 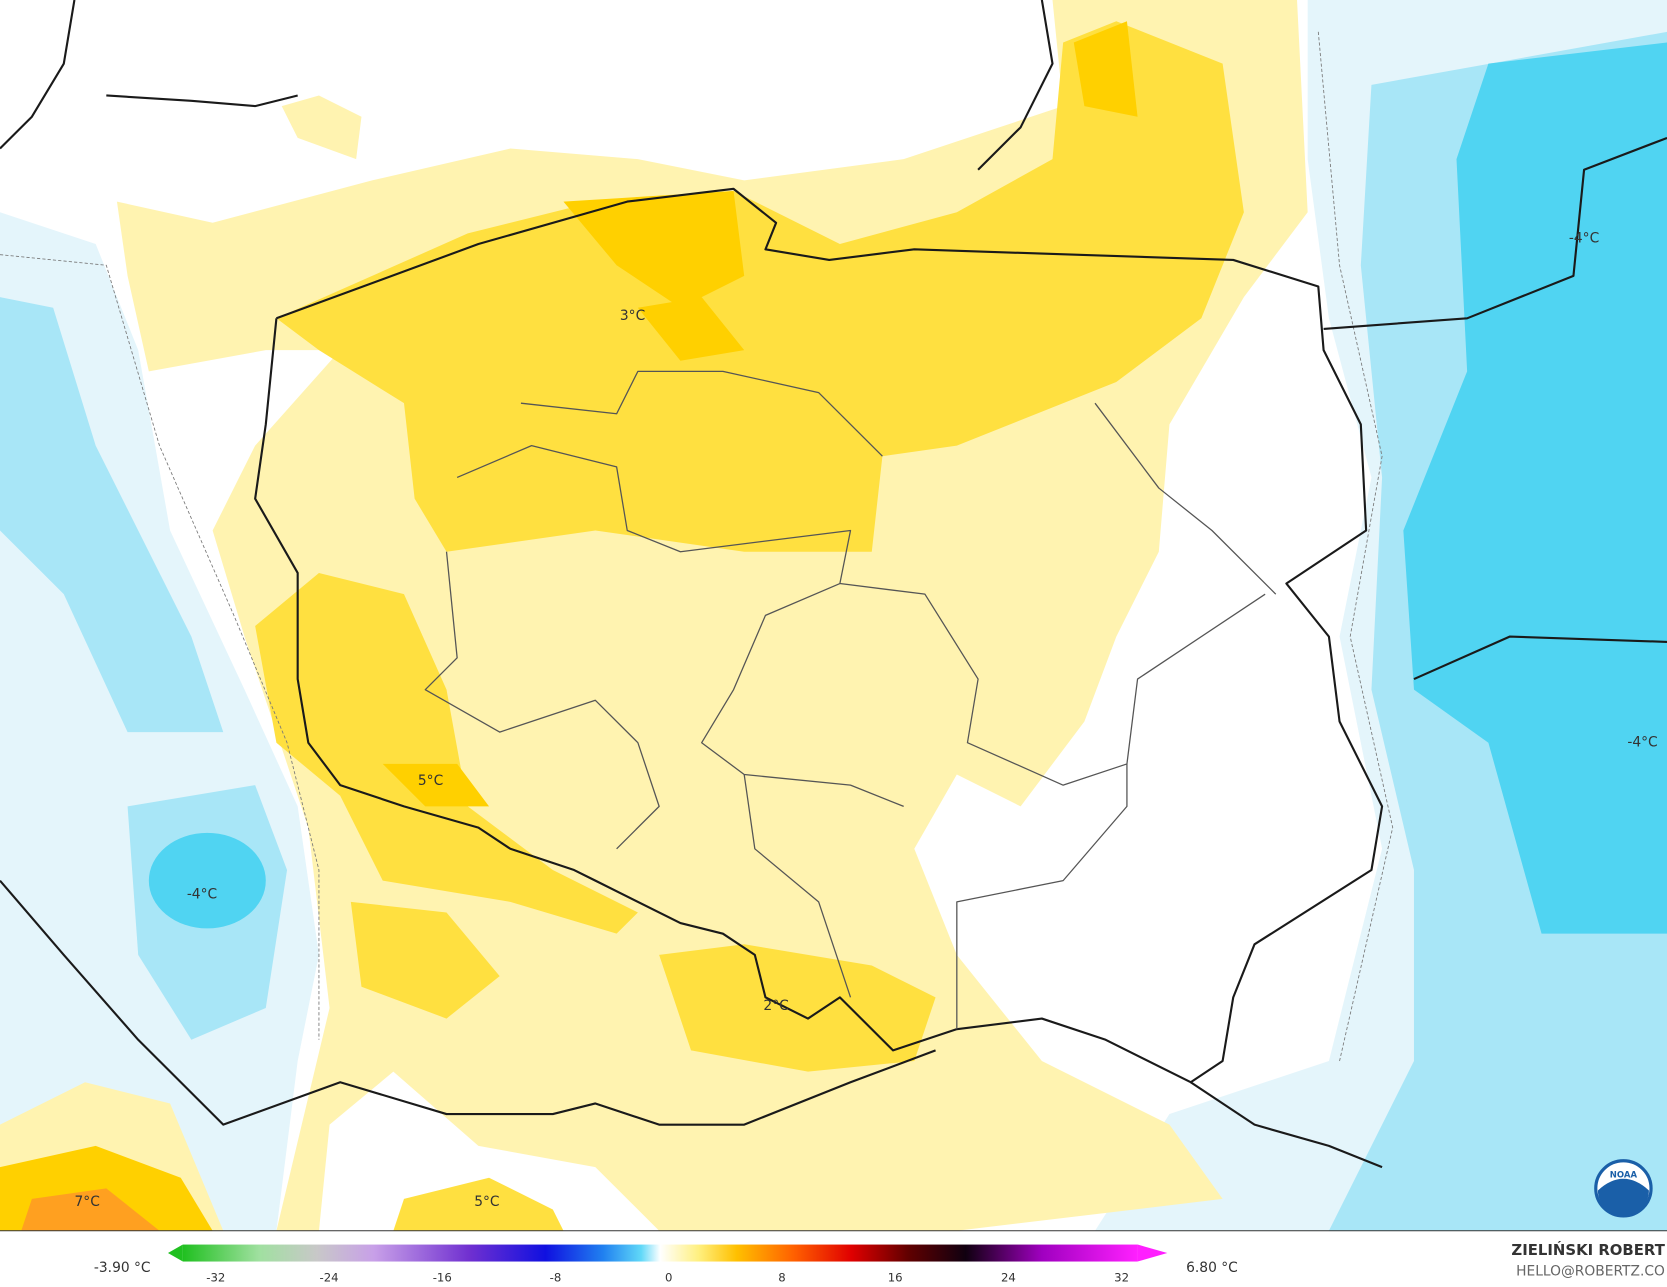 I want to click on min-label: -3.90 °C, so click(x=122, y=1268).